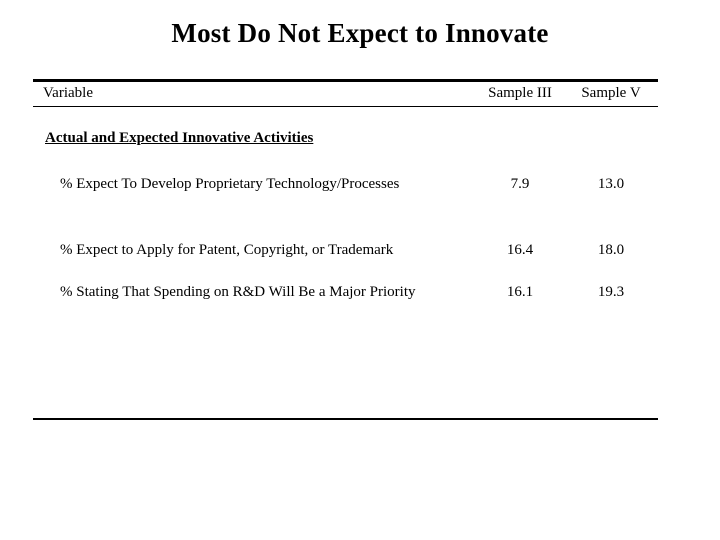 This screenshot has height=540, width=720. What do you see at coordinates (611, 93) in the screenshot?
I see `column-header-sample-v: Sample V` at bounding box center [611, 93].